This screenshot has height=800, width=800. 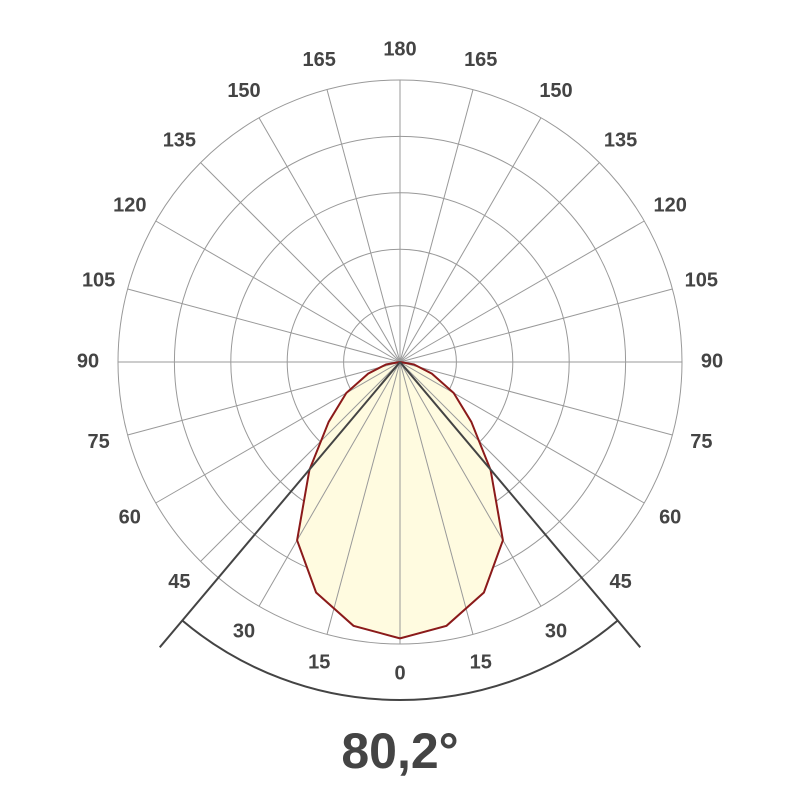 I want to click on angle-label: 0, so click(x=399, y=673).